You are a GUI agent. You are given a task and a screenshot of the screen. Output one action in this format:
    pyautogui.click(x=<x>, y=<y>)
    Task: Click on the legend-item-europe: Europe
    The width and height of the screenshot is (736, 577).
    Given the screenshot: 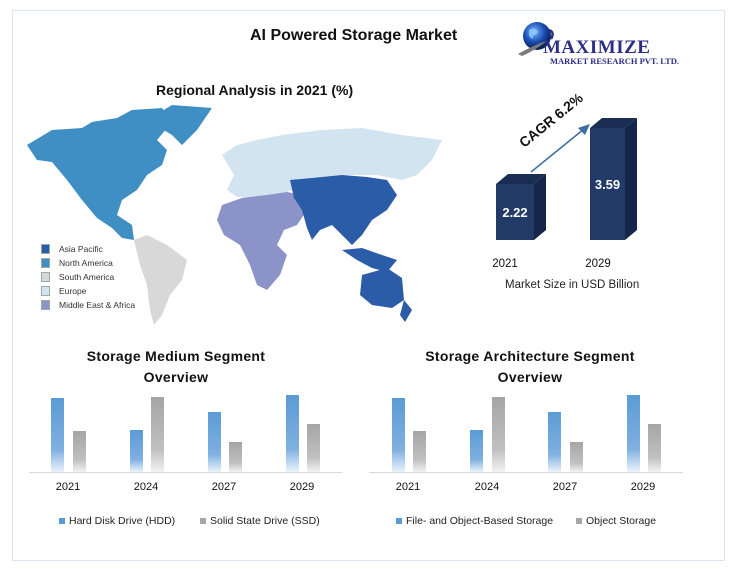 What is the action you would take?
    pyautogui.click(x=63, y=291)
    